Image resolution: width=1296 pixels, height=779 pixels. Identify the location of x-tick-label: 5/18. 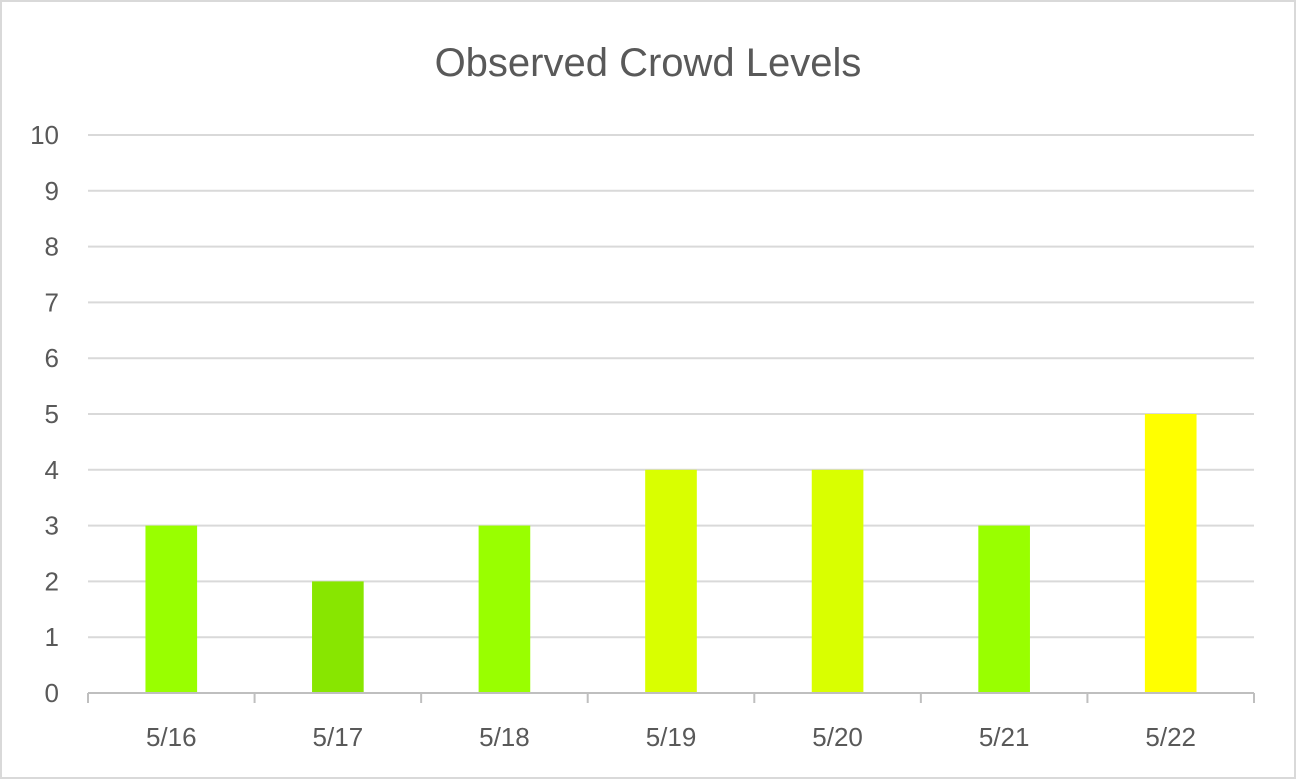
(504, 737).